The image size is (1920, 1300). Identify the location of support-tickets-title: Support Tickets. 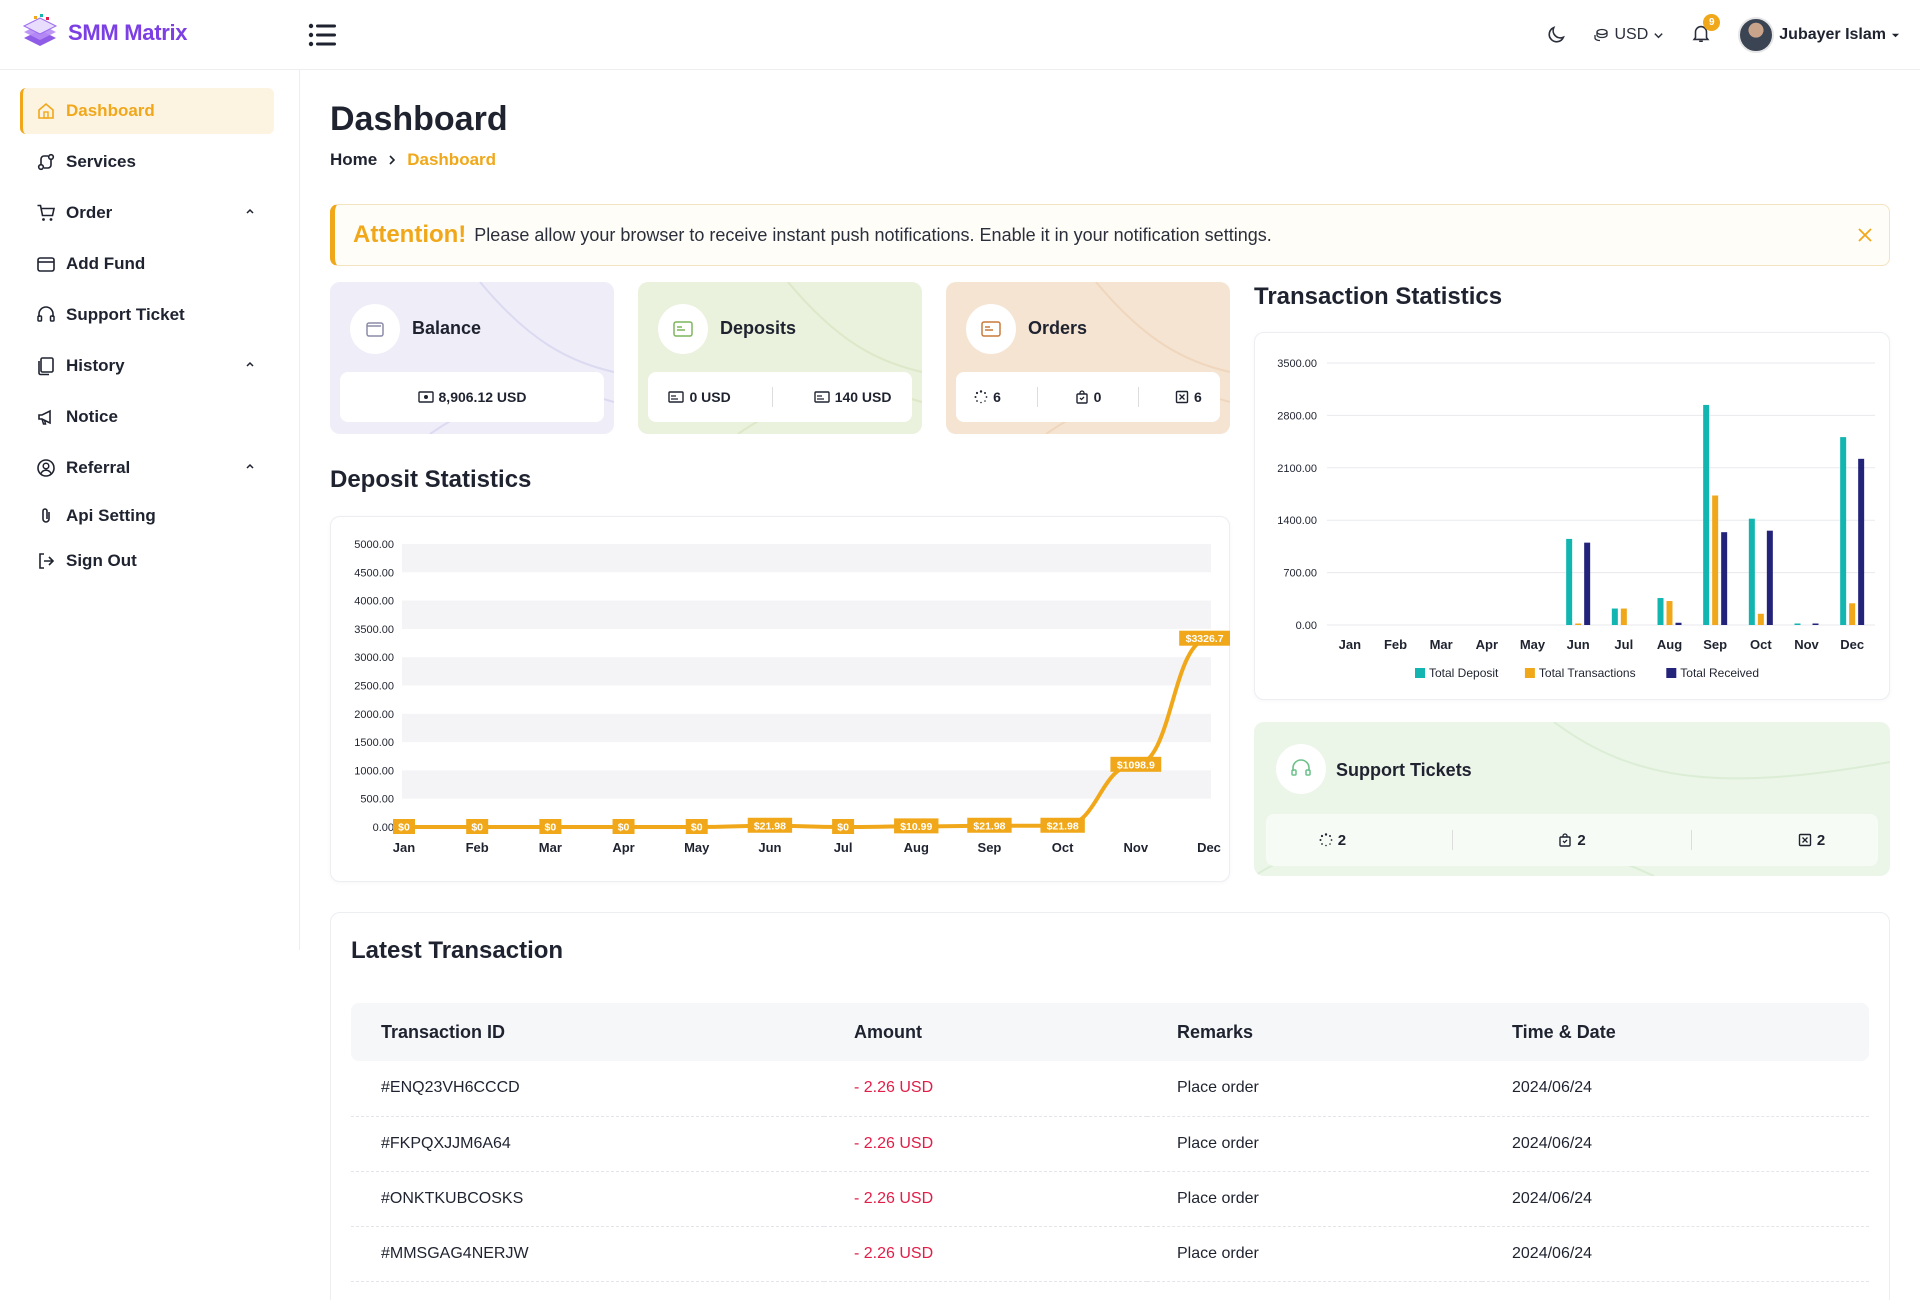
(1404, 770).